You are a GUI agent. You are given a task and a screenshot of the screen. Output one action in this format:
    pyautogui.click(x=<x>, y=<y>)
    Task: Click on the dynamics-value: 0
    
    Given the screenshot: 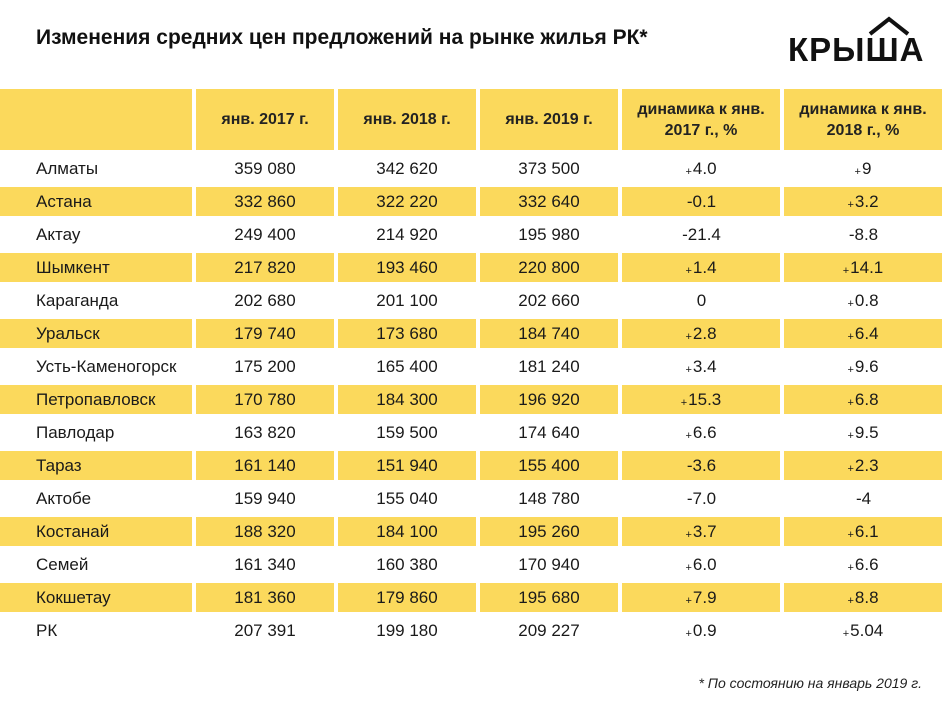 What is the action you would take?
    pyautogui.click(x=701, y=300)
    